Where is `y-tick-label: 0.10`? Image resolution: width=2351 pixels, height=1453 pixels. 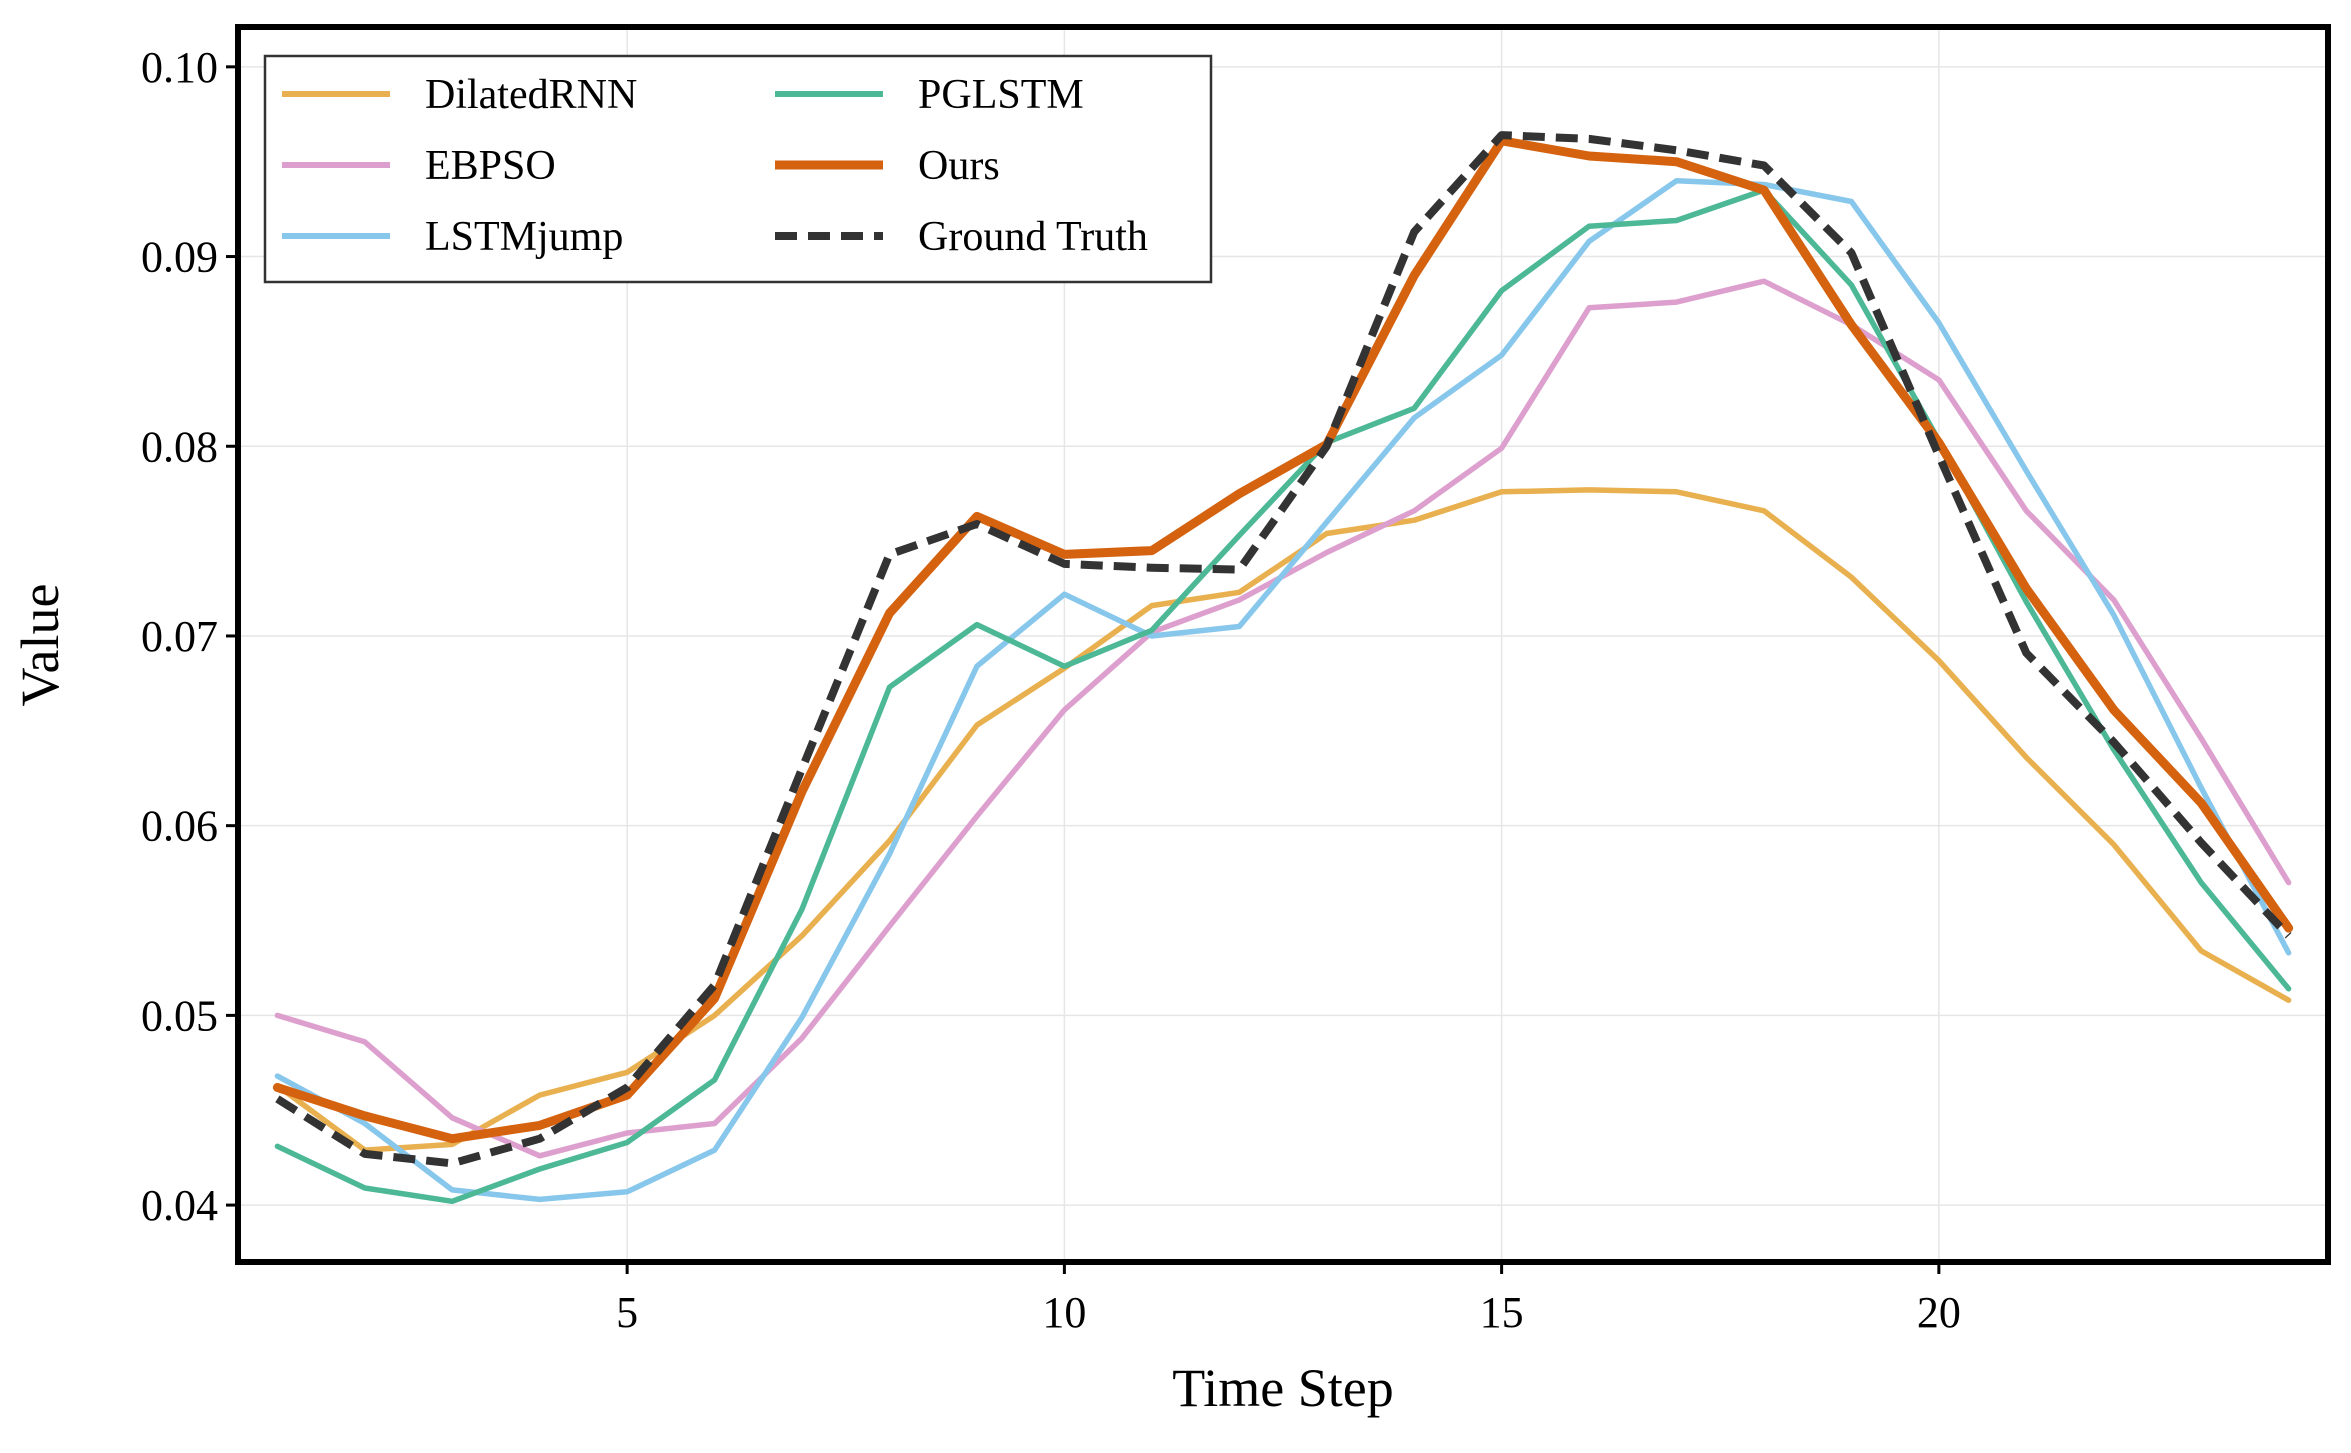
y-tick-label: 0.10 is located at coordinates (179, 67).